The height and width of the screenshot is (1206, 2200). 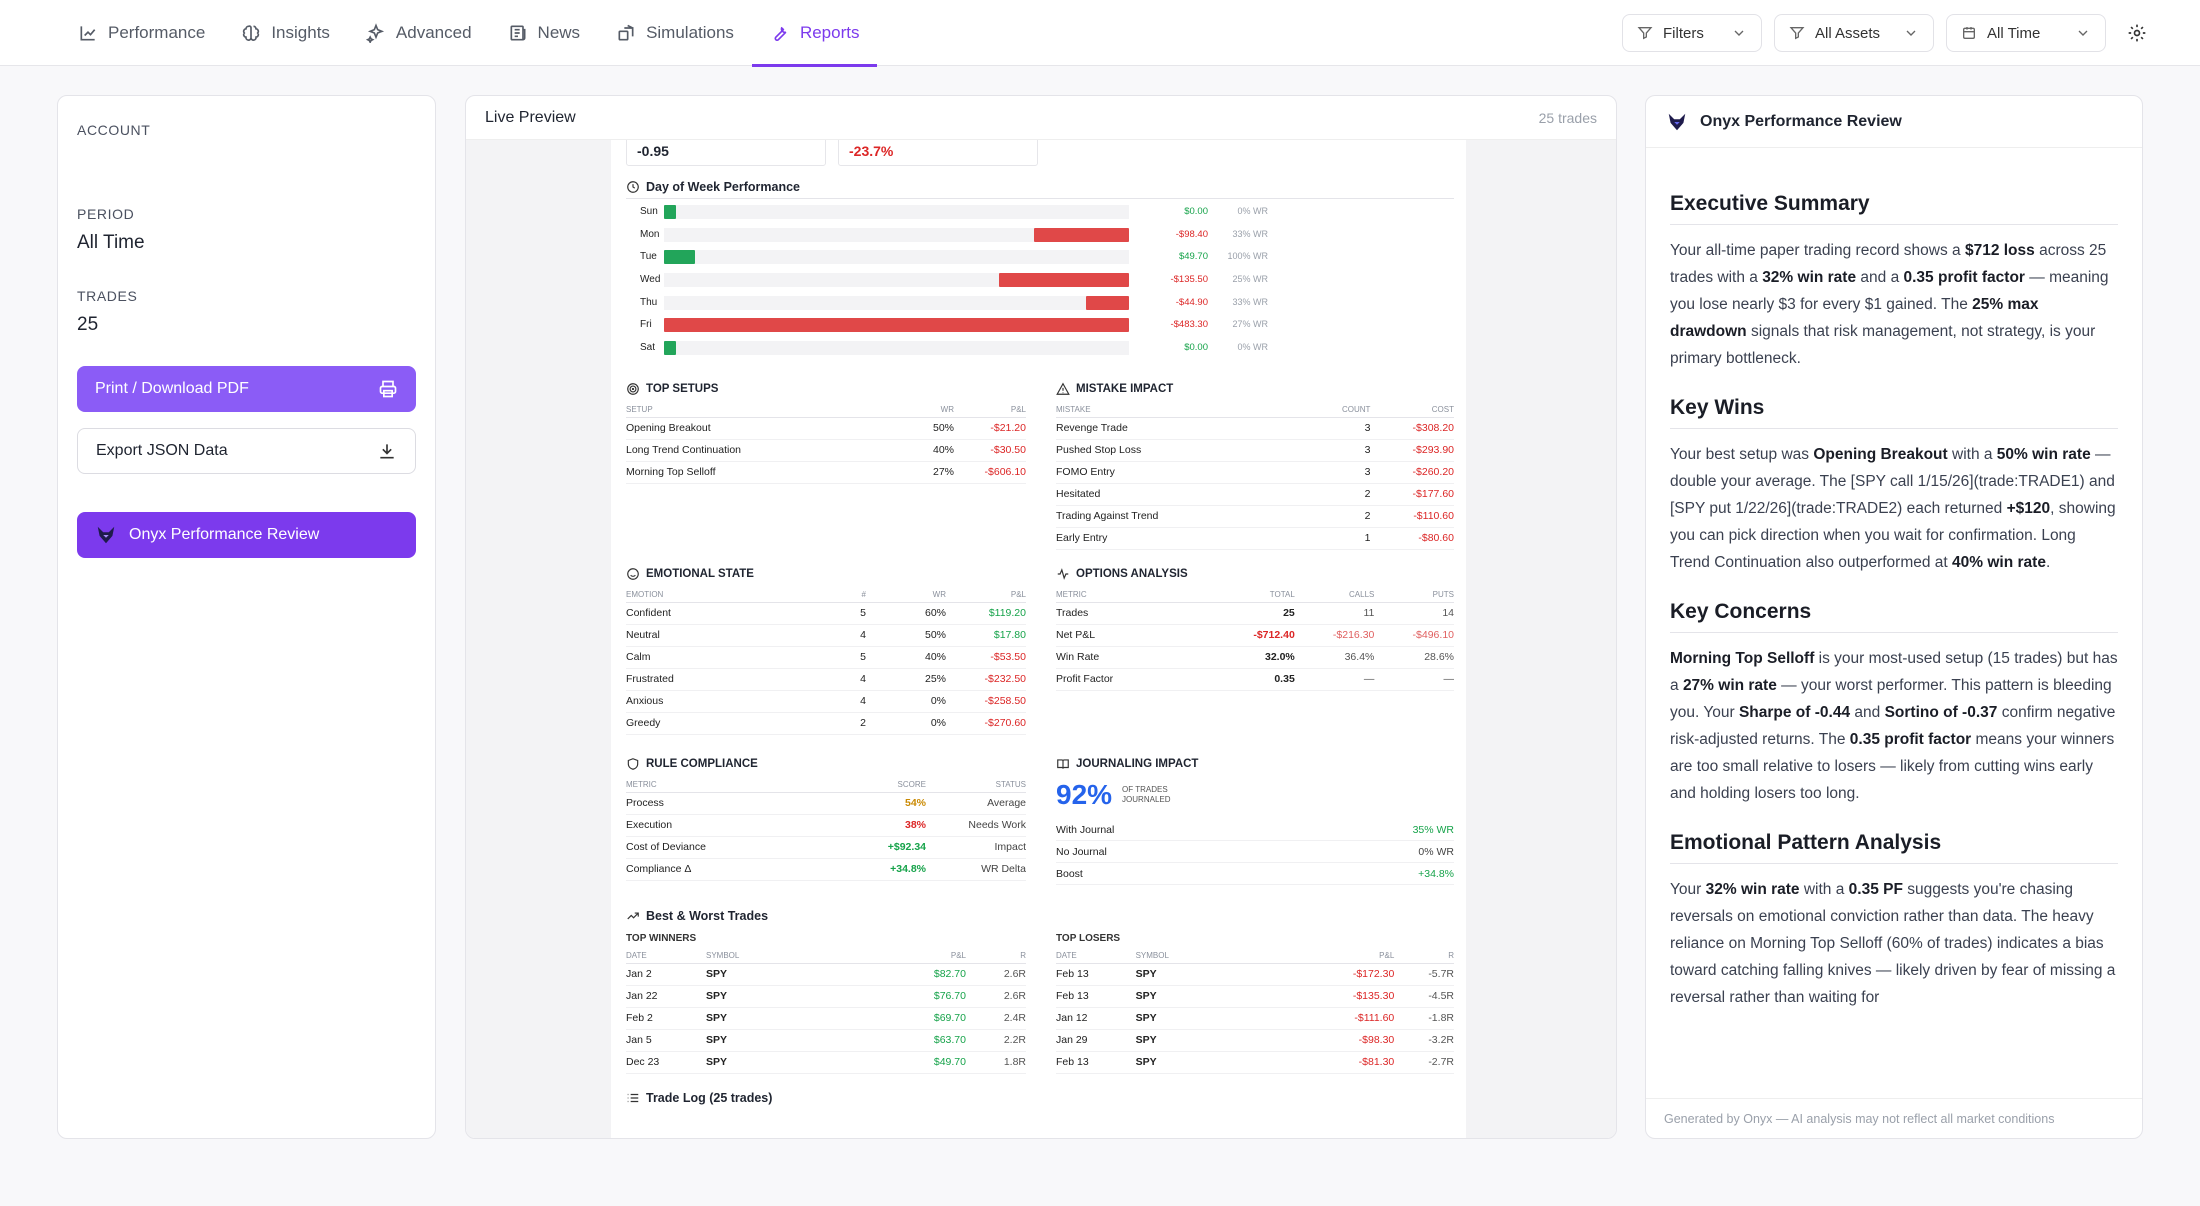 I want to click on table-cell: -4.5R, so click(x=1424, y=996).